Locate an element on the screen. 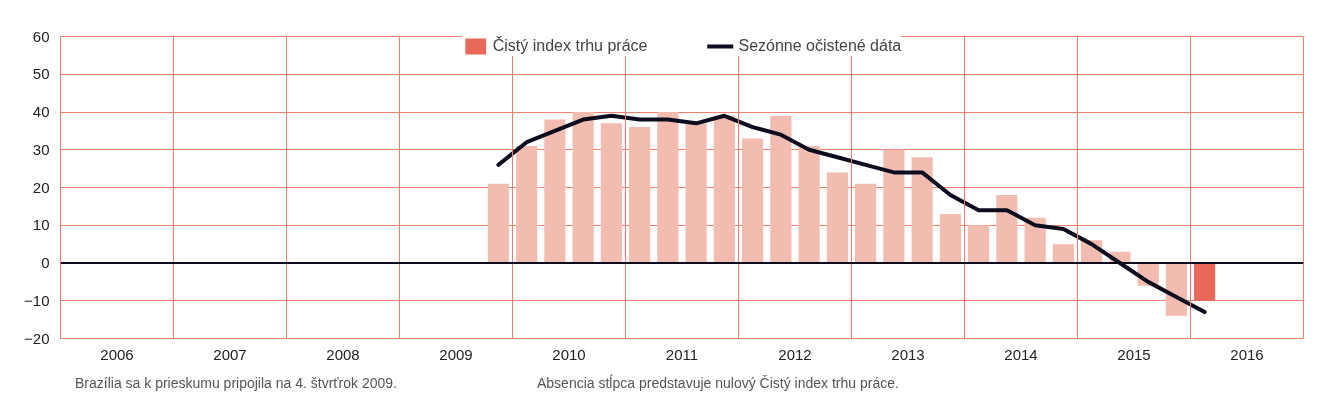  x-tick-label: 2014 is located at coordinates (1021, 354).